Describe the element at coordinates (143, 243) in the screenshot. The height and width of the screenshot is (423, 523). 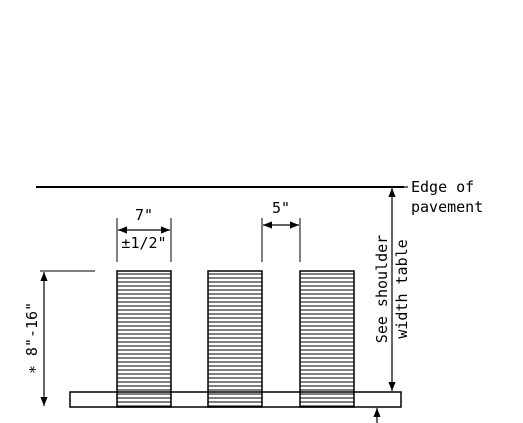
I see `groove-width-tolerance-label: ±1/2"` at that location.